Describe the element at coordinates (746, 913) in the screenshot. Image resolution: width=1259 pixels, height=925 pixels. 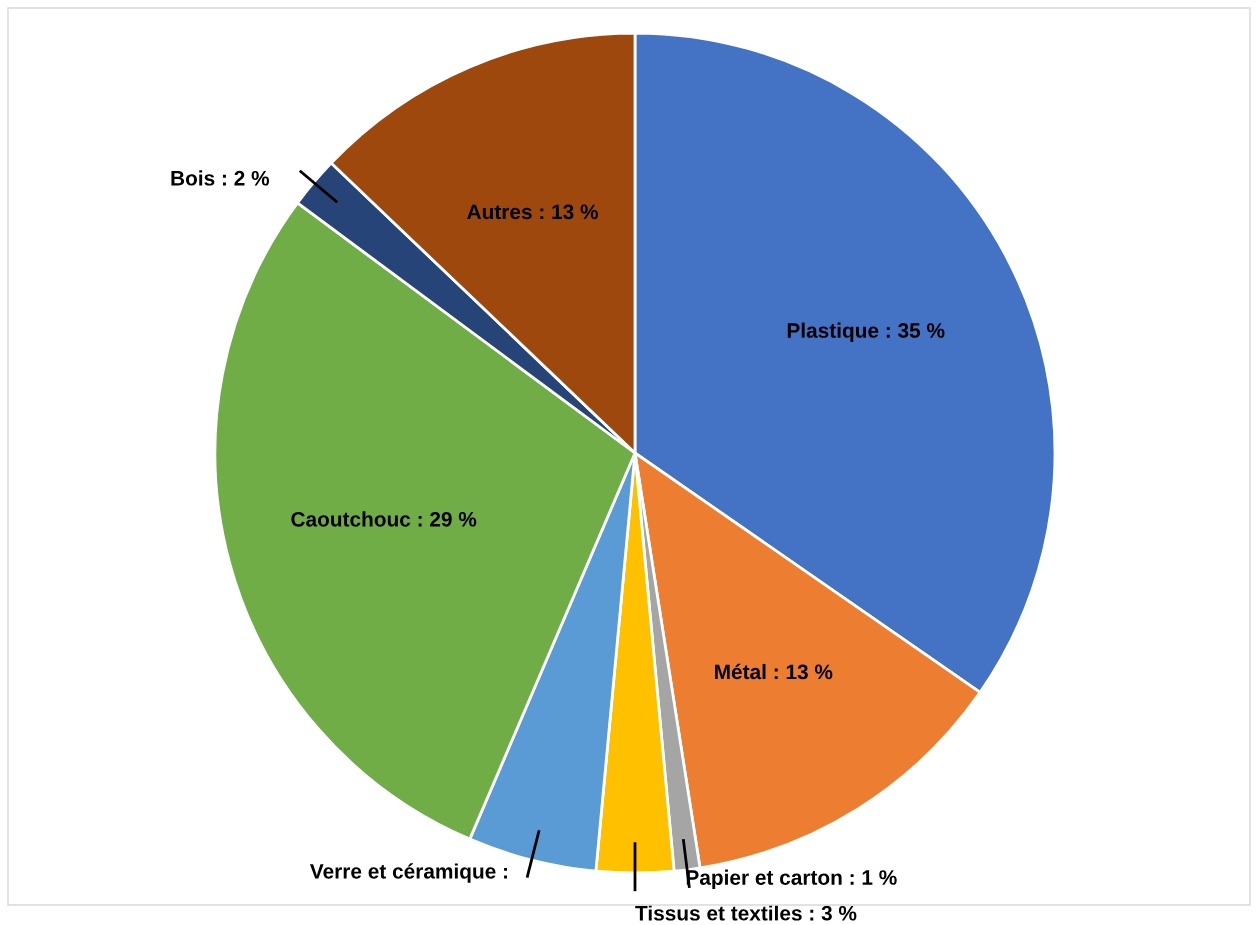
I see `slice-label: Tissus et textiles : 3 %` at that location.